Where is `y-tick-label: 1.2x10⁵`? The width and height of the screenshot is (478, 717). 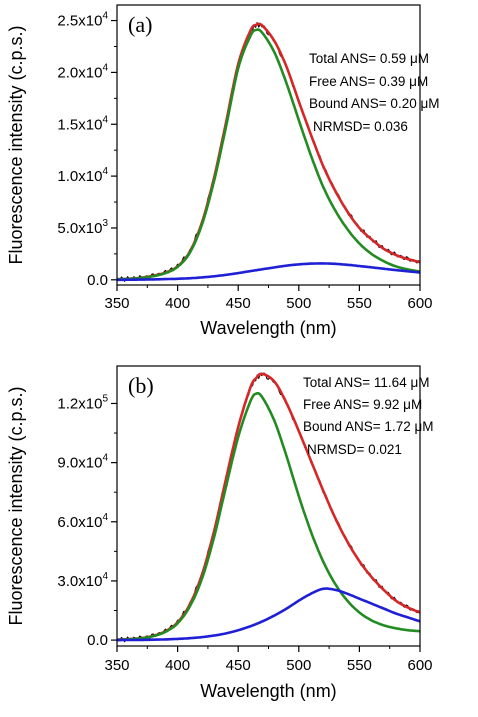
y-tick-label: 1.2x10⁵ is located at coordinates (82, 402).